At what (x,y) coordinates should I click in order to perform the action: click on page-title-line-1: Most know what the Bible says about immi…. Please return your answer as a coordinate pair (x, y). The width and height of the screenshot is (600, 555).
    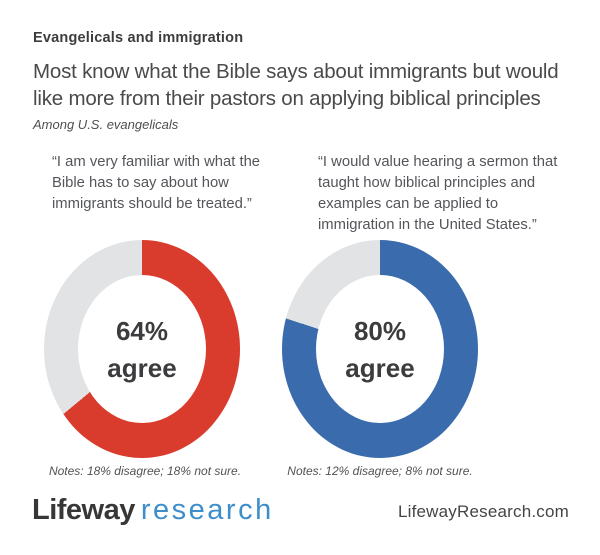
    Looking at the image, I should click on (296, 71).